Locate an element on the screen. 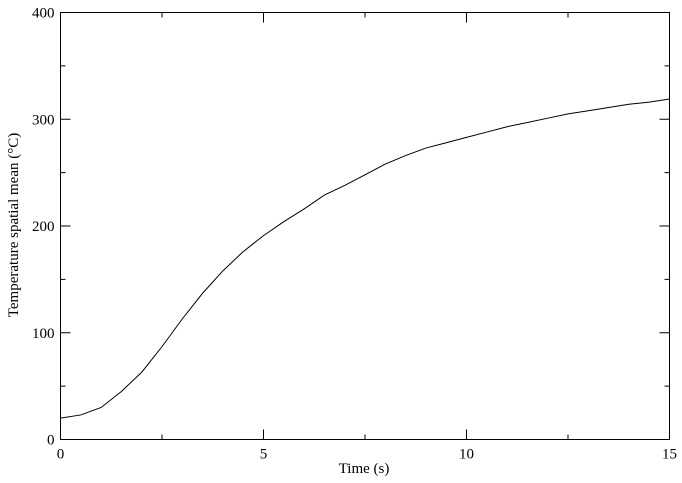 This screenshot has height=483, width=682. y-tick-label: 300 is located at coordinates (43, 120).